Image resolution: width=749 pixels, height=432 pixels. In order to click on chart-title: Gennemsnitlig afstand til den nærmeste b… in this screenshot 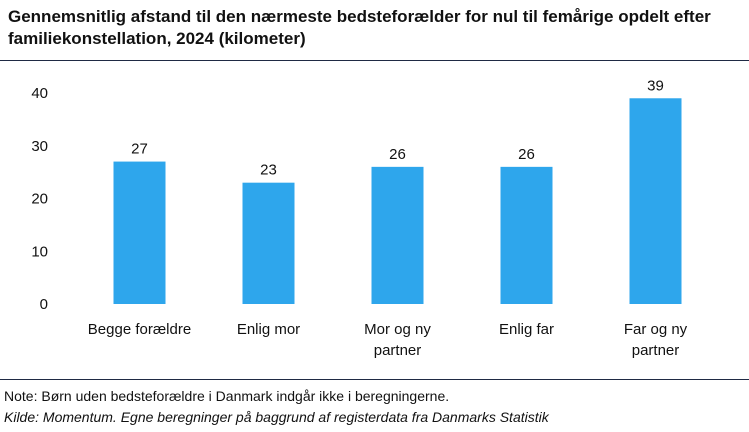, I will do `click(359, 27)`.